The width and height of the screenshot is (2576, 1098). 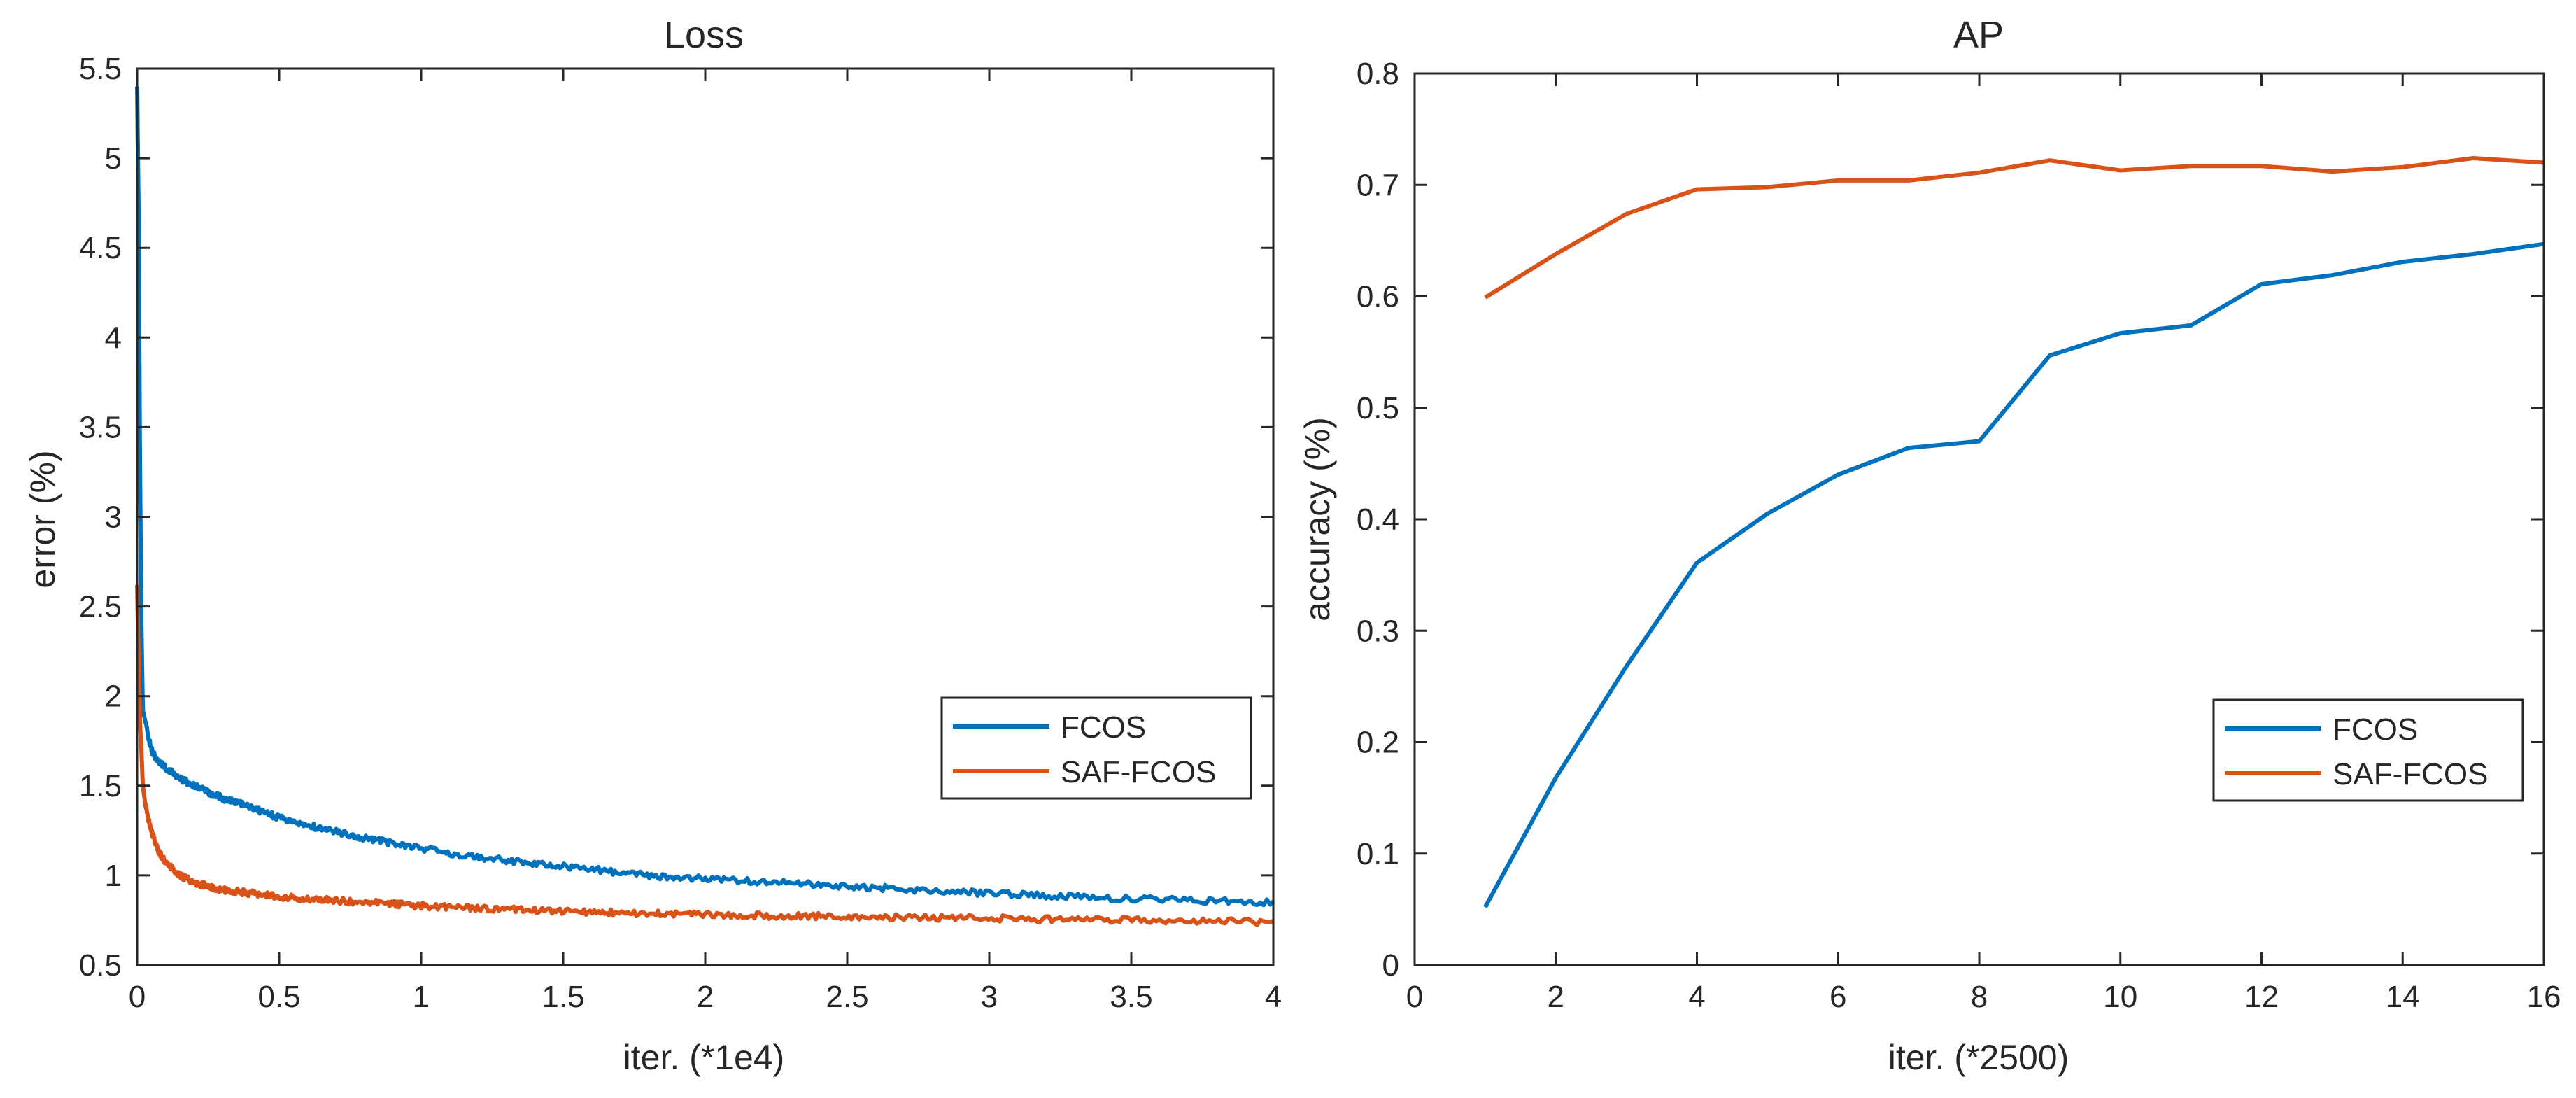 I want to click on ap-x-tick-label: 10, so click(x=2120, y=997).